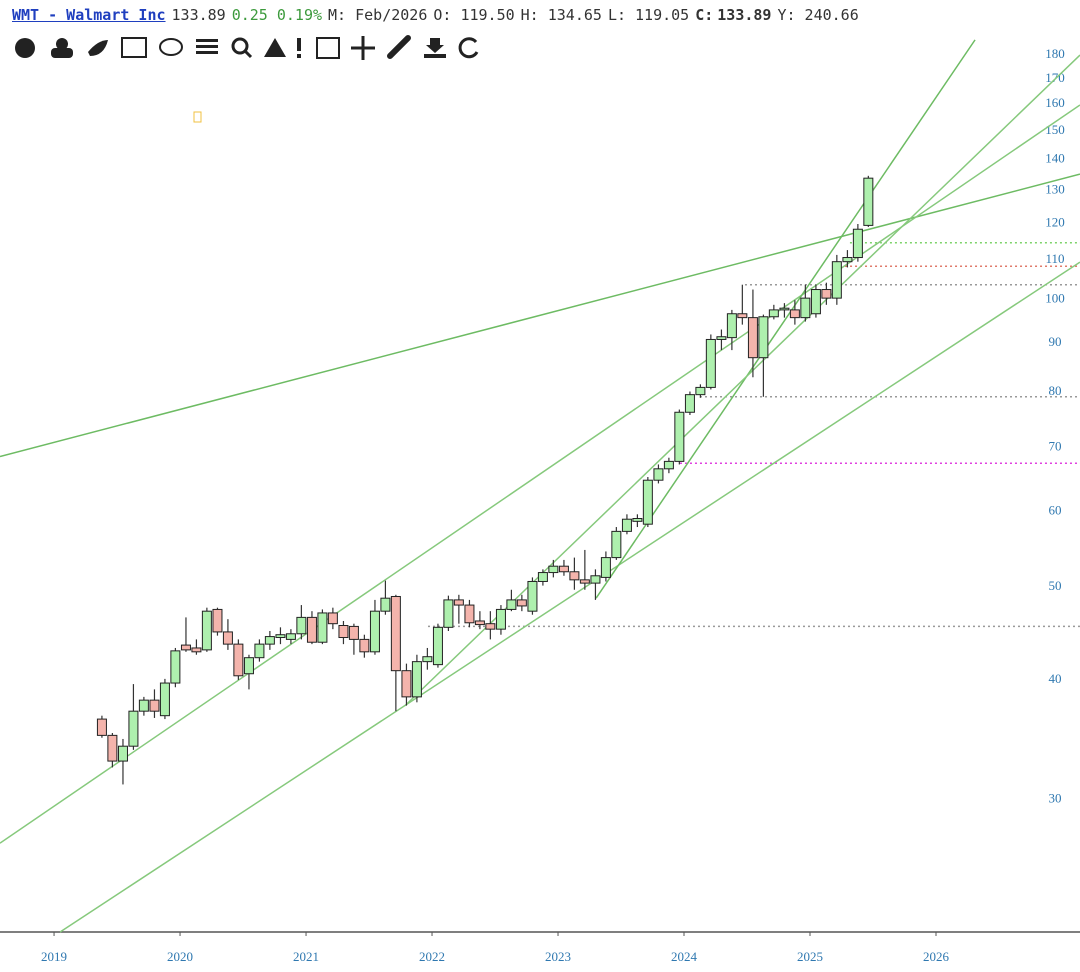 The height and width of the screenshot is (972, 1080). Describe the element at coordinates (1055, 585) in the screenshot. I see `y-tick-label: 50` at that location.